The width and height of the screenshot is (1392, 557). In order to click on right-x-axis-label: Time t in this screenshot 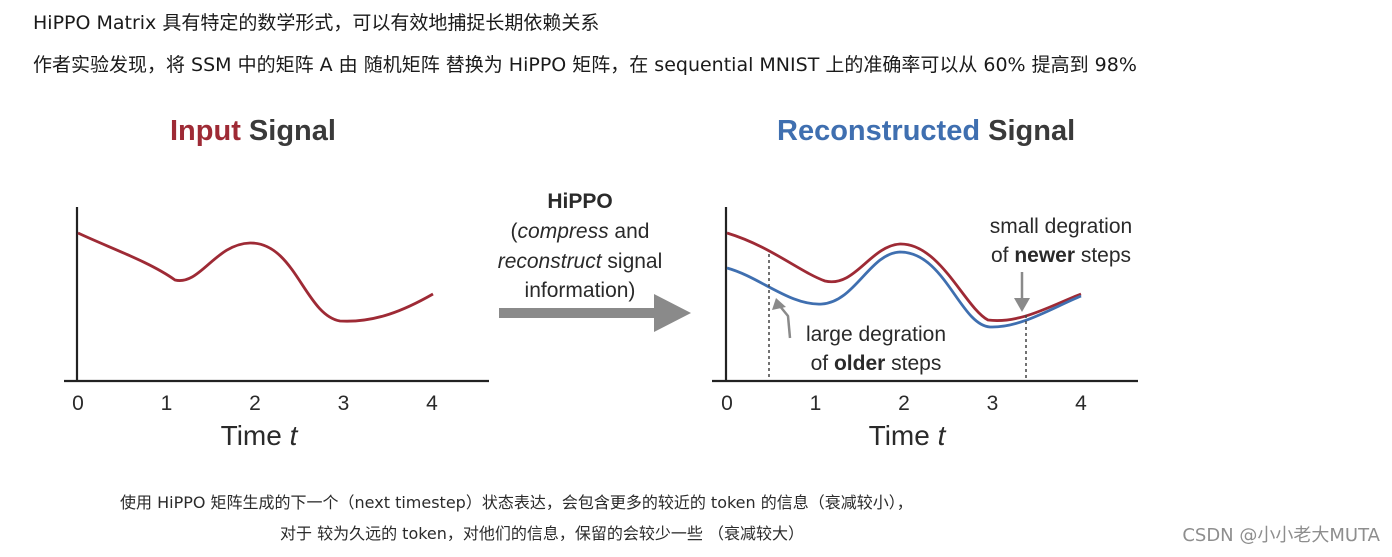, I will do `click(908, 435)`.